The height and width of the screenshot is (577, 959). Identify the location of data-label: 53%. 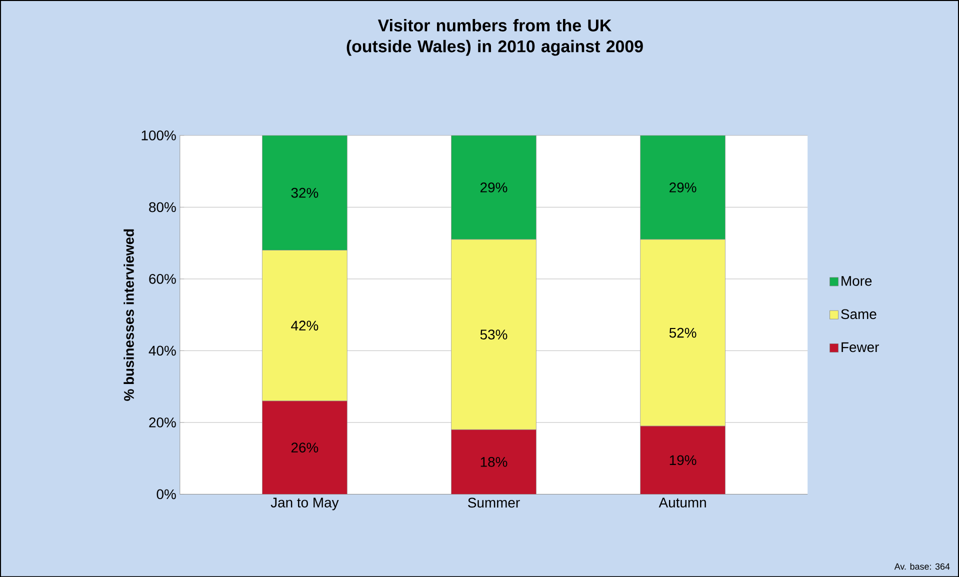
(494, 335).